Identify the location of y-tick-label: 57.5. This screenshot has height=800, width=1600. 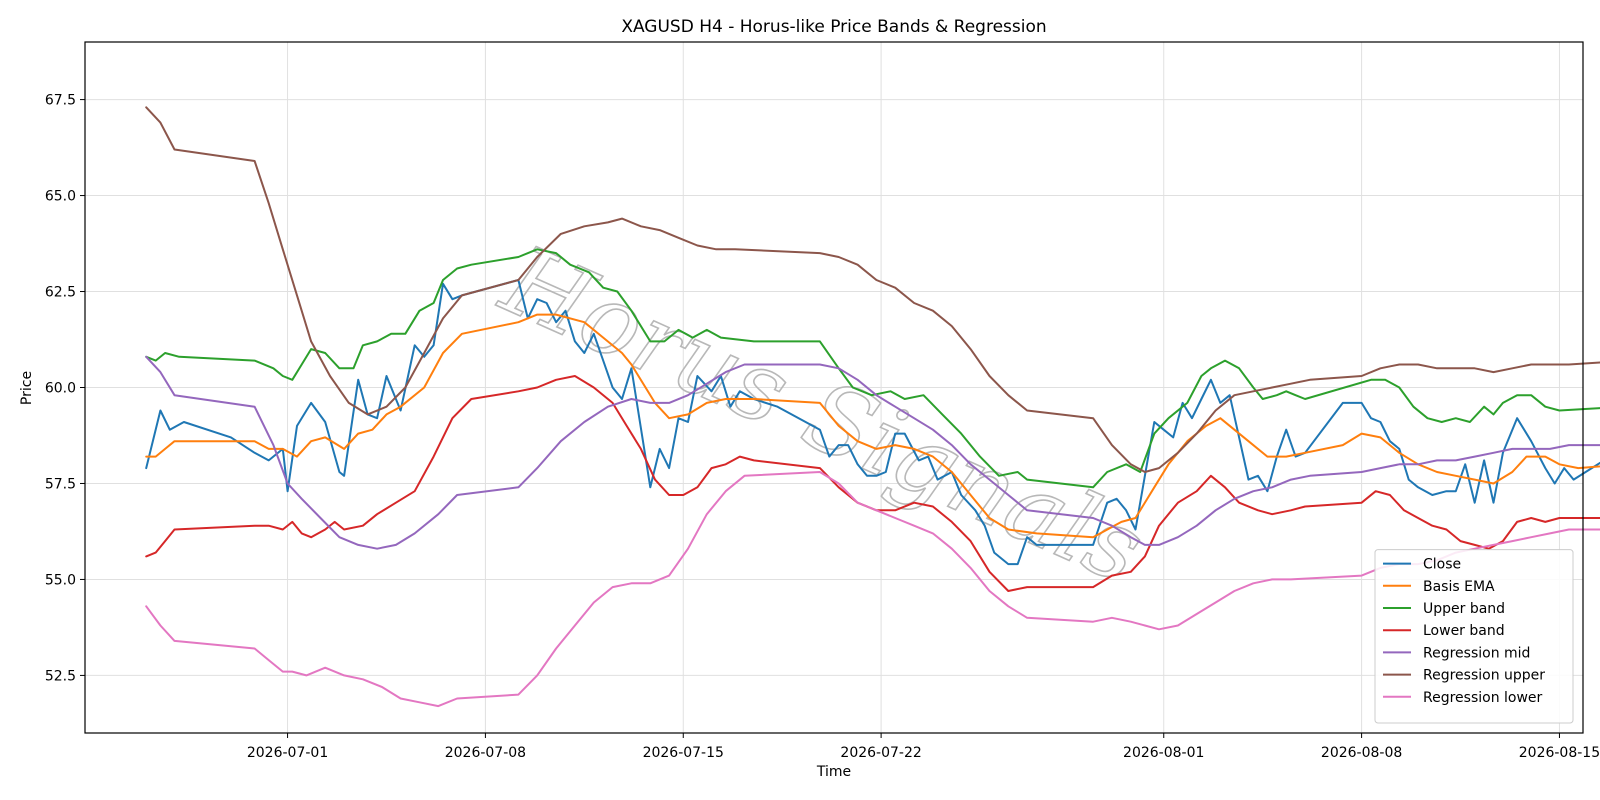
(60, 484).